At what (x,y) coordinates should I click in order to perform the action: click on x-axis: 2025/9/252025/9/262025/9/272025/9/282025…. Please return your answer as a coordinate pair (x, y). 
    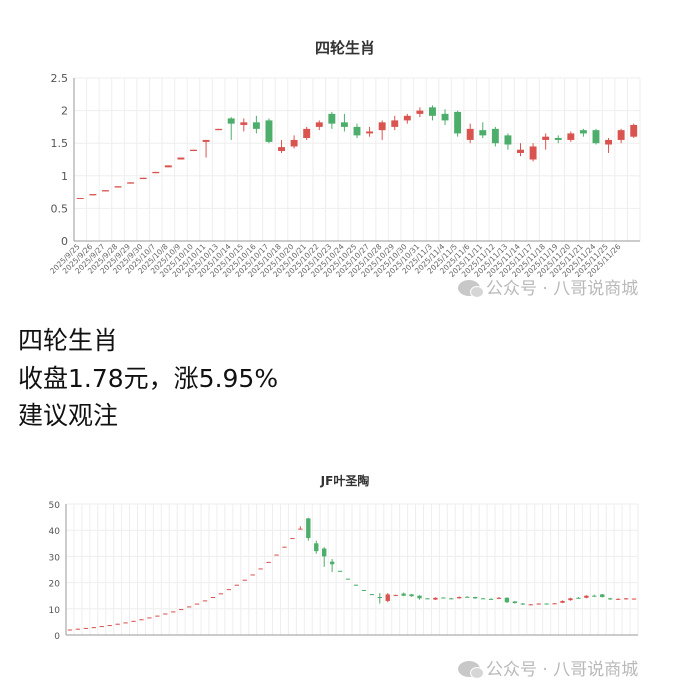
    Looking at the image, I should click on (344, 259).